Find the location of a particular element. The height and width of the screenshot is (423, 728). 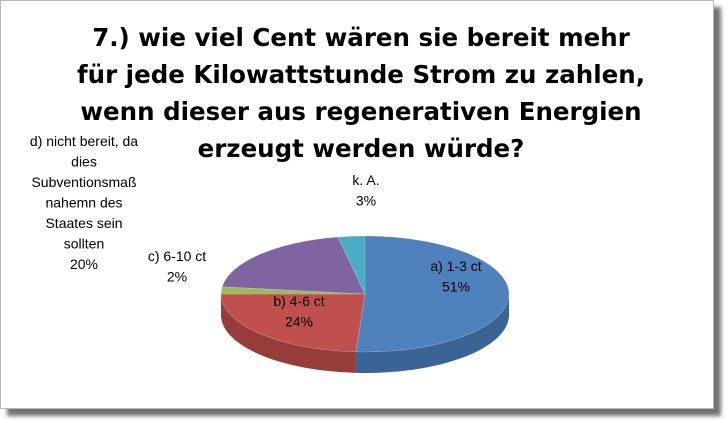

data-label-4-line-7: 20% is located at coordinates (84, 264).